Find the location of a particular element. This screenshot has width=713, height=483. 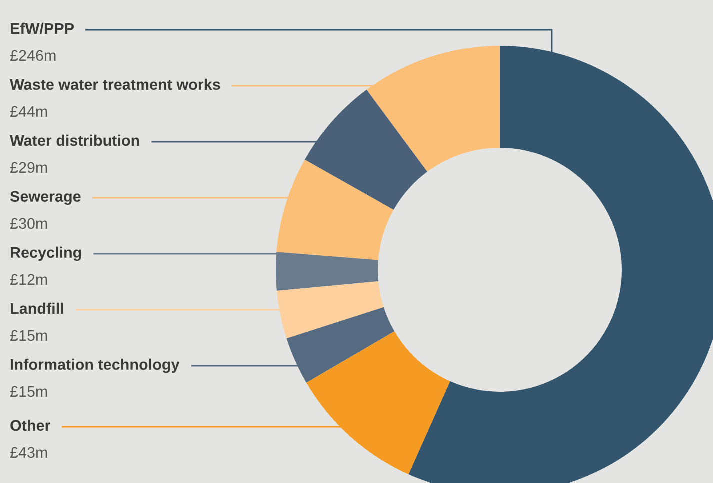

data-label: £12m is located at coordinates (29, 279).